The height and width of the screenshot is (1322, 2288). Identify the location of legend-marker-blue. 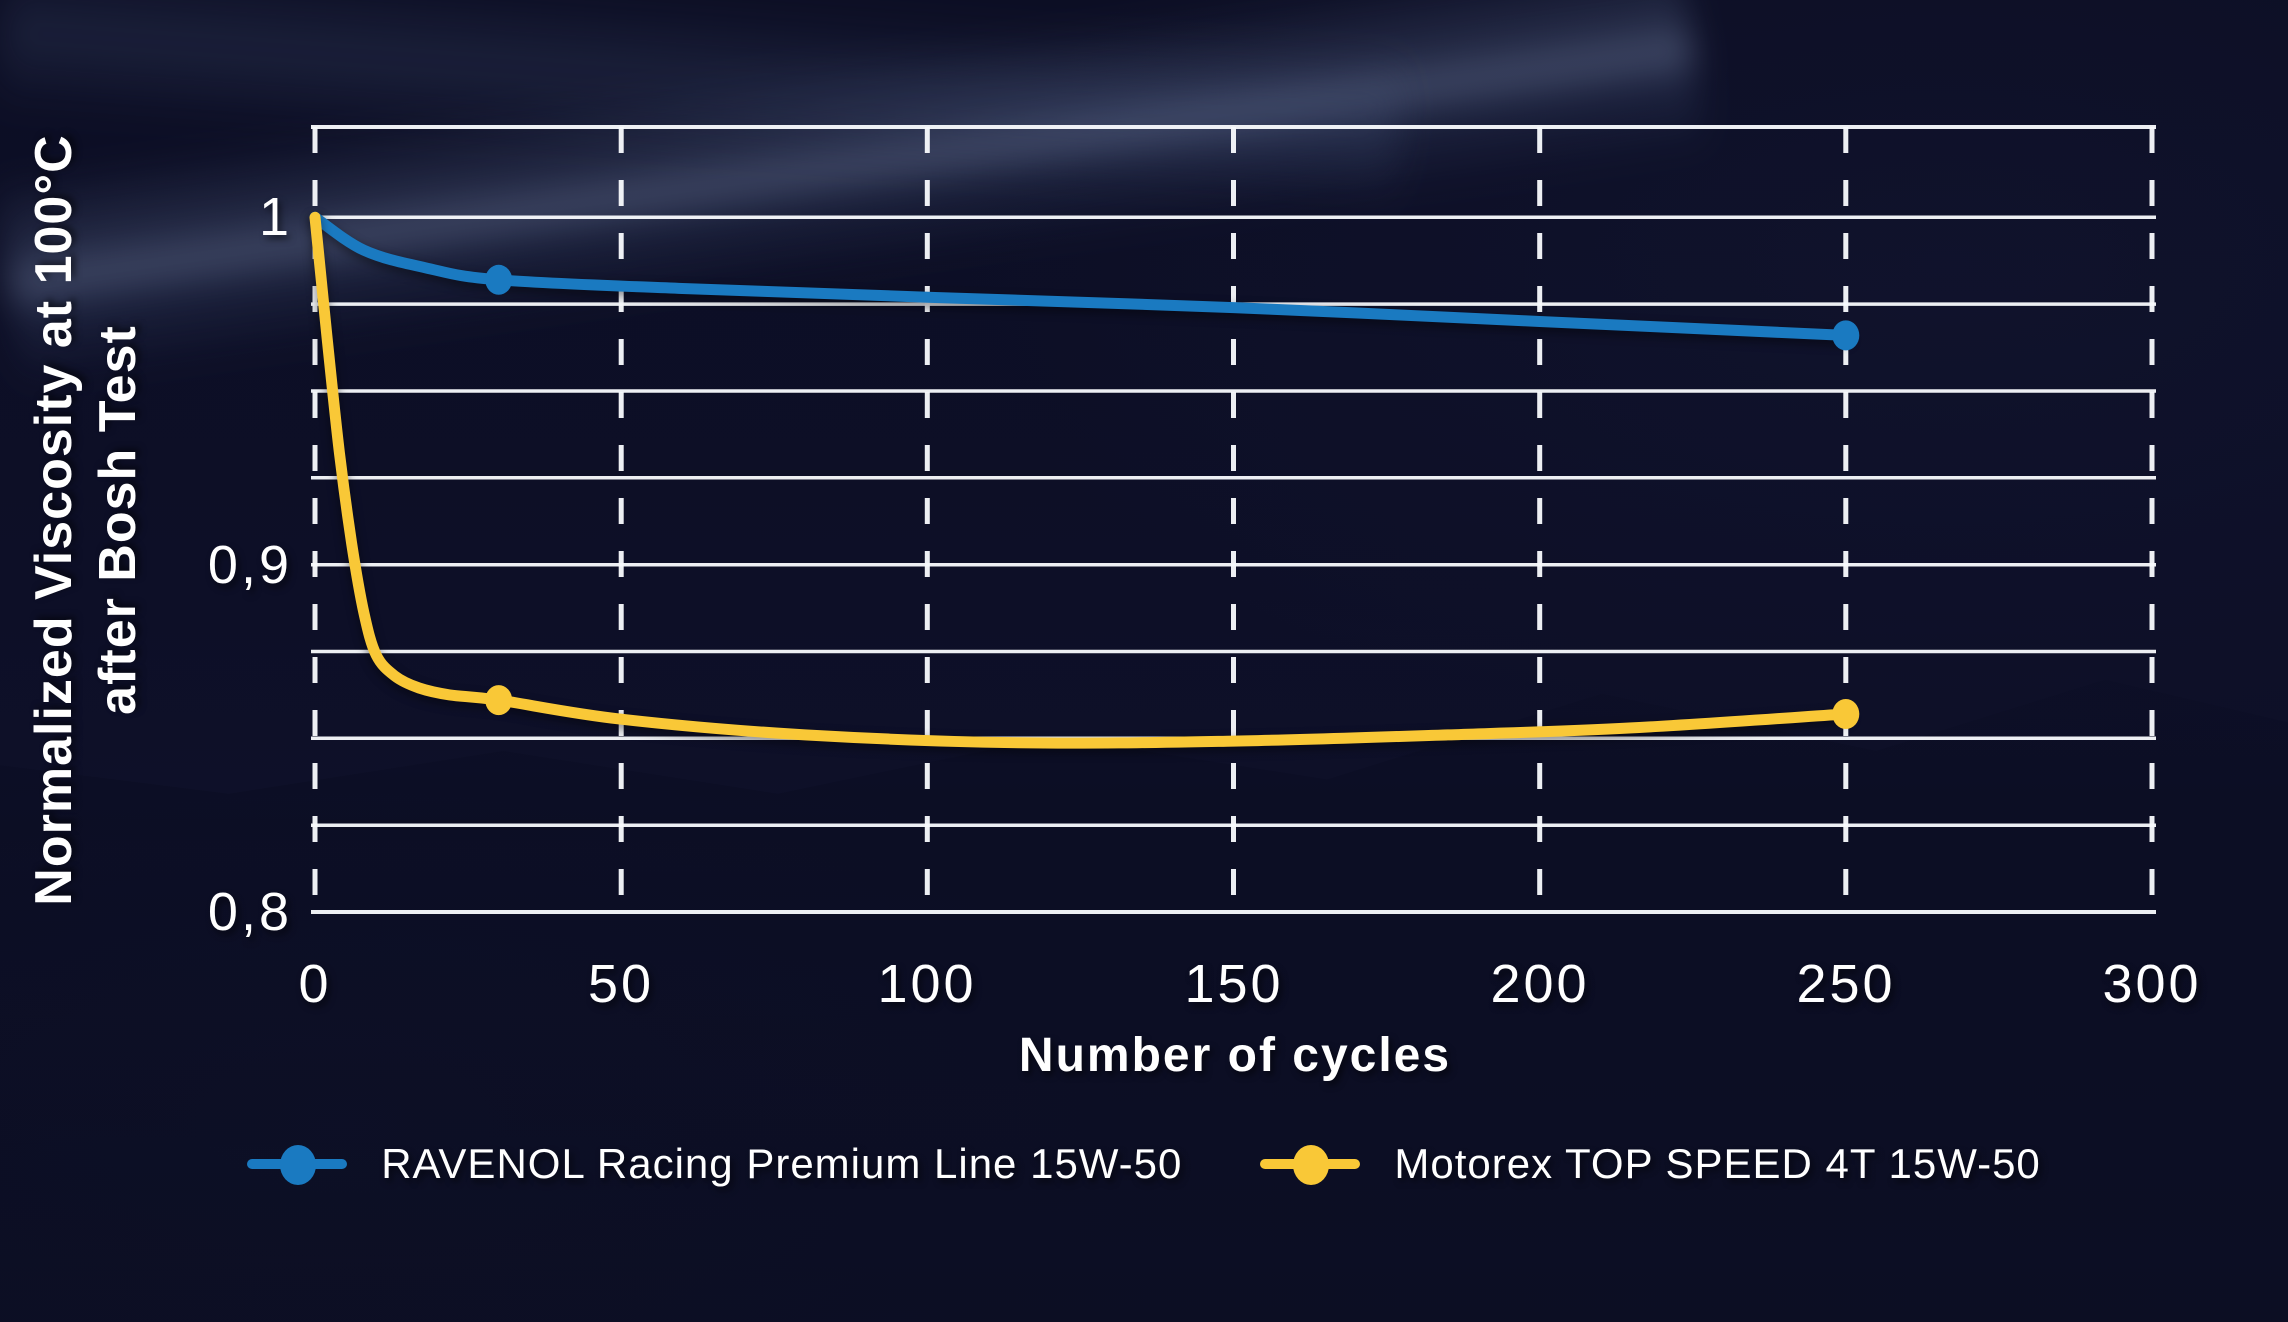
(297, 1164).